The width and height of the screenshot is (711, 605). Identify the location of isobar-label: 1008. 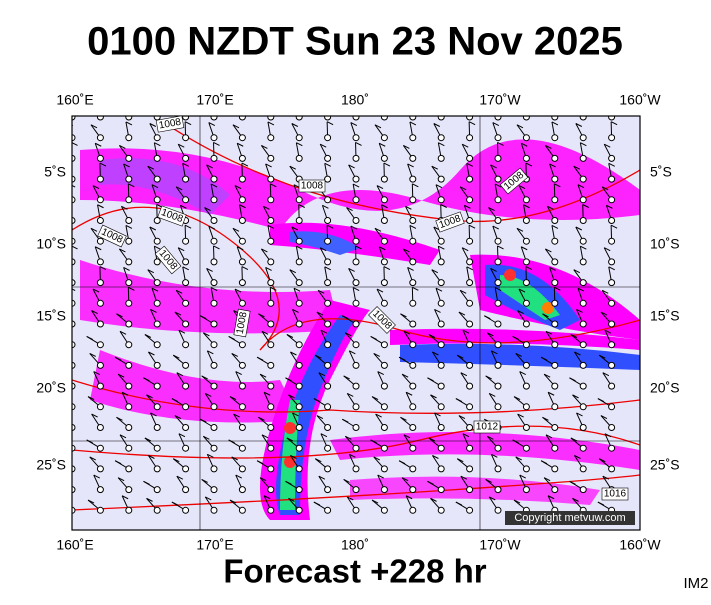
(312, 186).